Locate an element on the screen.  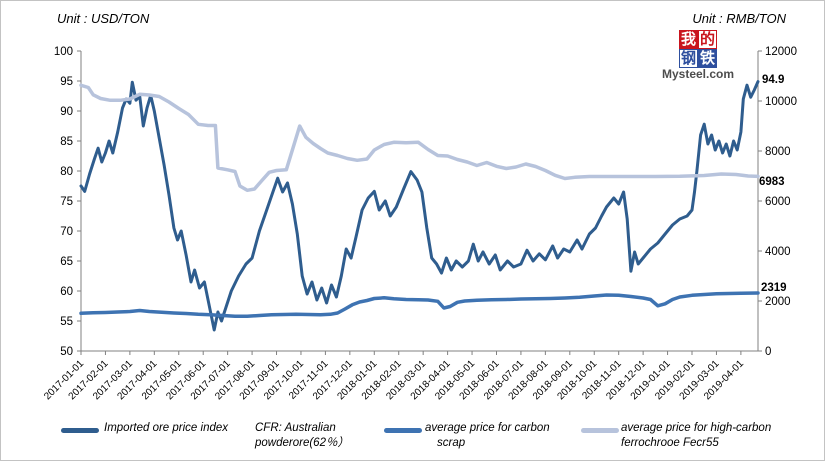
left-axis-tick-label: 95 is located at coordinates (66, 82).